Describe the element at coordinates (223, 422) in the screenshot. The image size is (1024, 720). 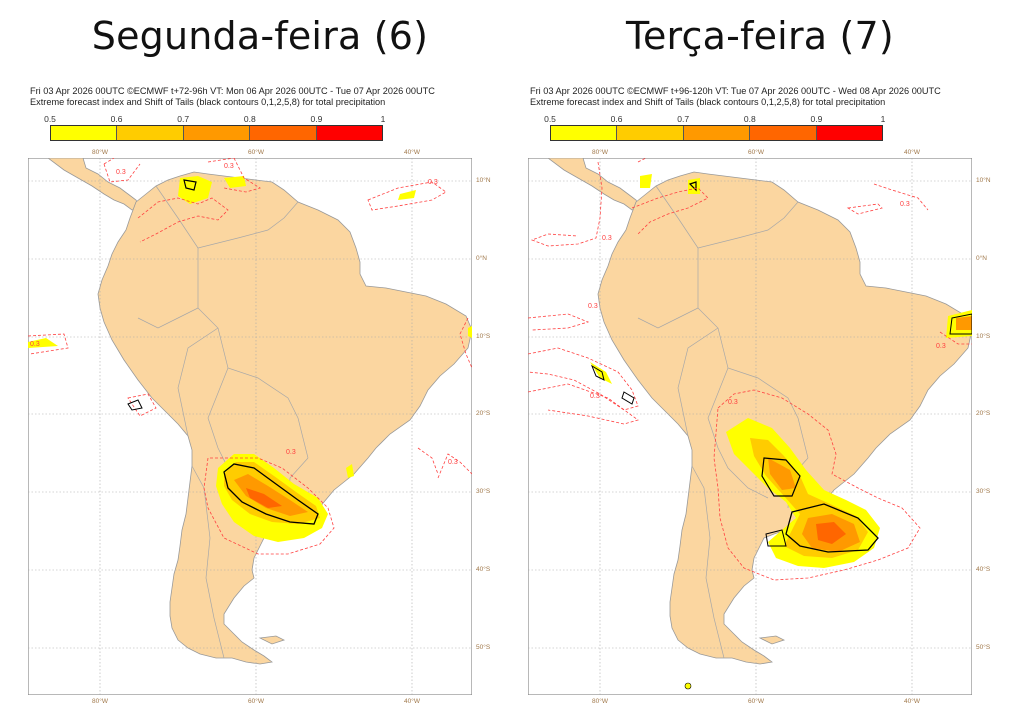
I see `country-borders` at that location.